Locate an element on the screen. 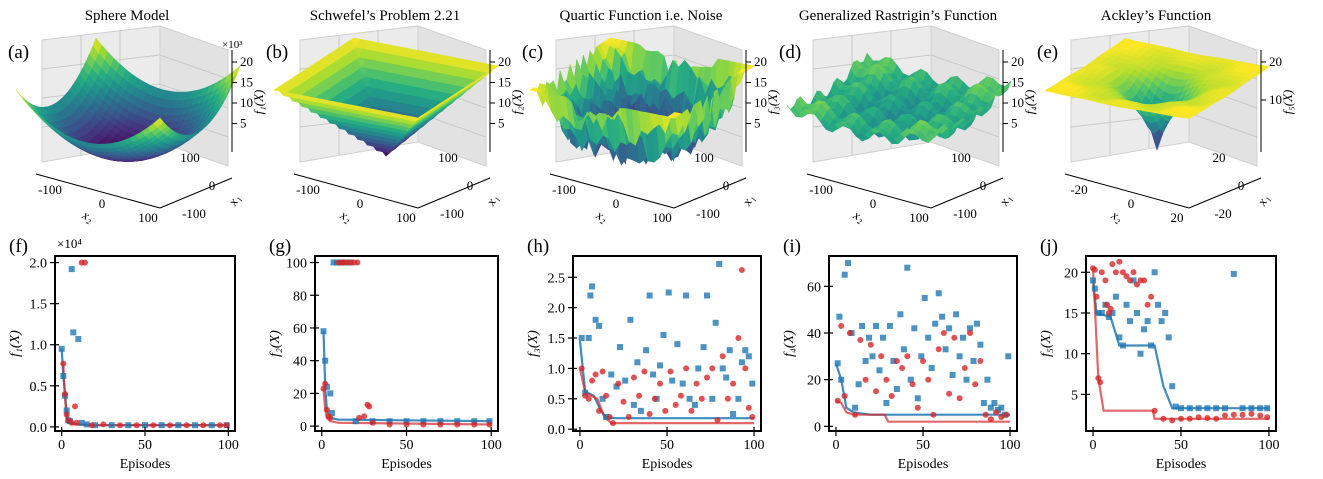 Image resolution: width=1323 pixels, height=479 pixels. y-axis-label: x₁ is located at coordinates (234, 200).